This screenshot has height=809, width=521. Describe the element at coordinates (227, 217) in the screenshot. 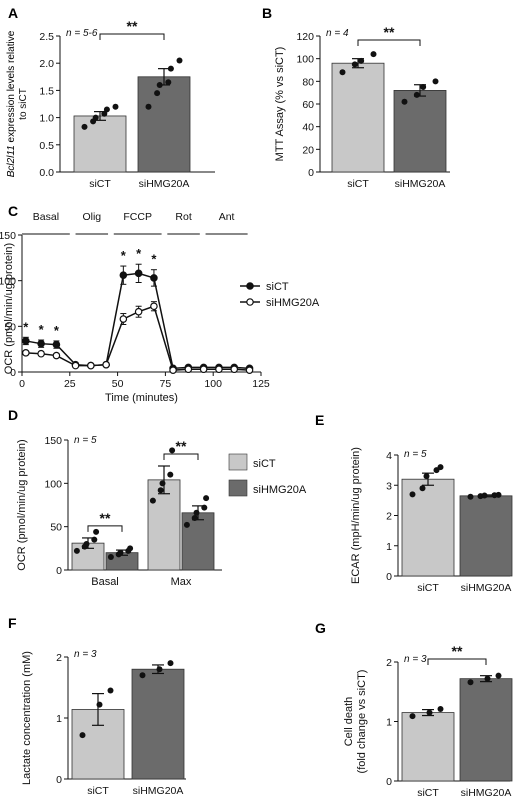

I see `phase-label-ant: Ant` at that location.